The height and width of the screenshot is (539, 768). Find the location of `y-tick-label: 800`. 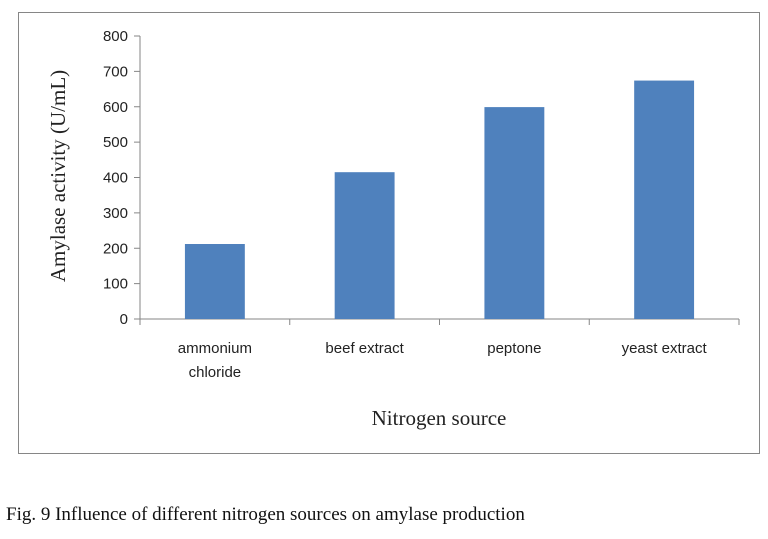

y-tick-label: 800 is located at coordinates (115, 36).